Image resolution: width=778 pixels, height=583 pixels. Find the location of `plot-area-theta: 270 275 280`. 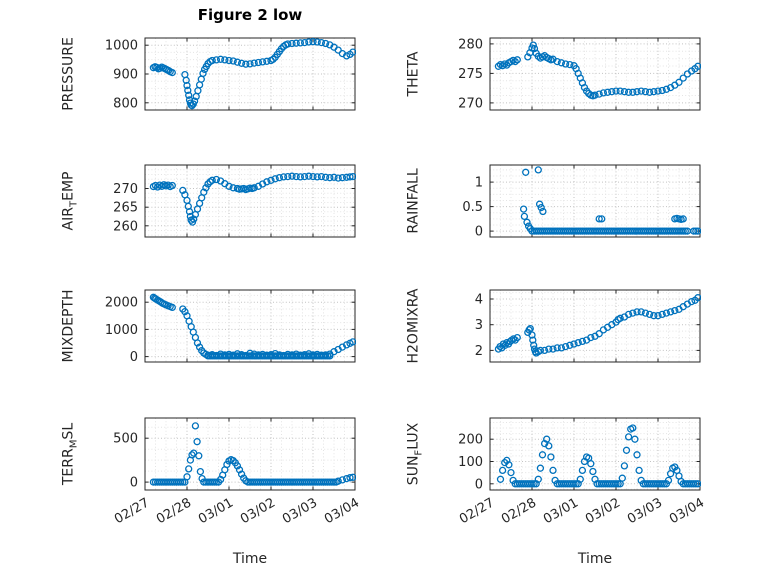

plot-area-theta: 270 275 280 is located at coordinates (579, 74).